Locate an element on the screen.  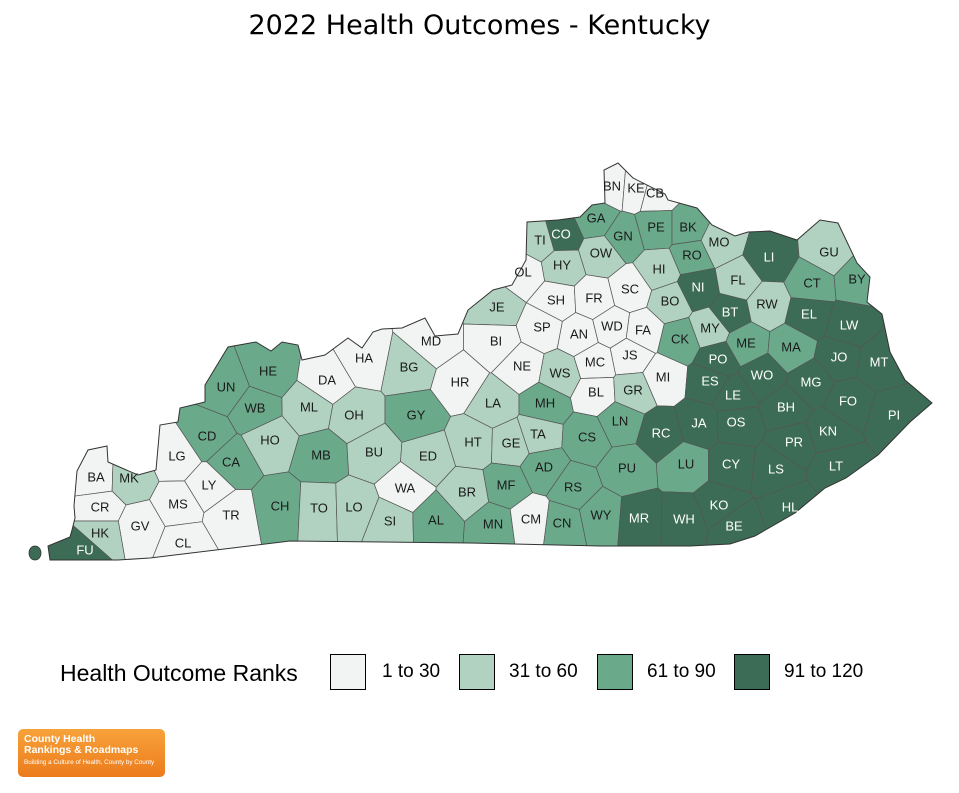
county-cr is located at coordinates (87, 506).